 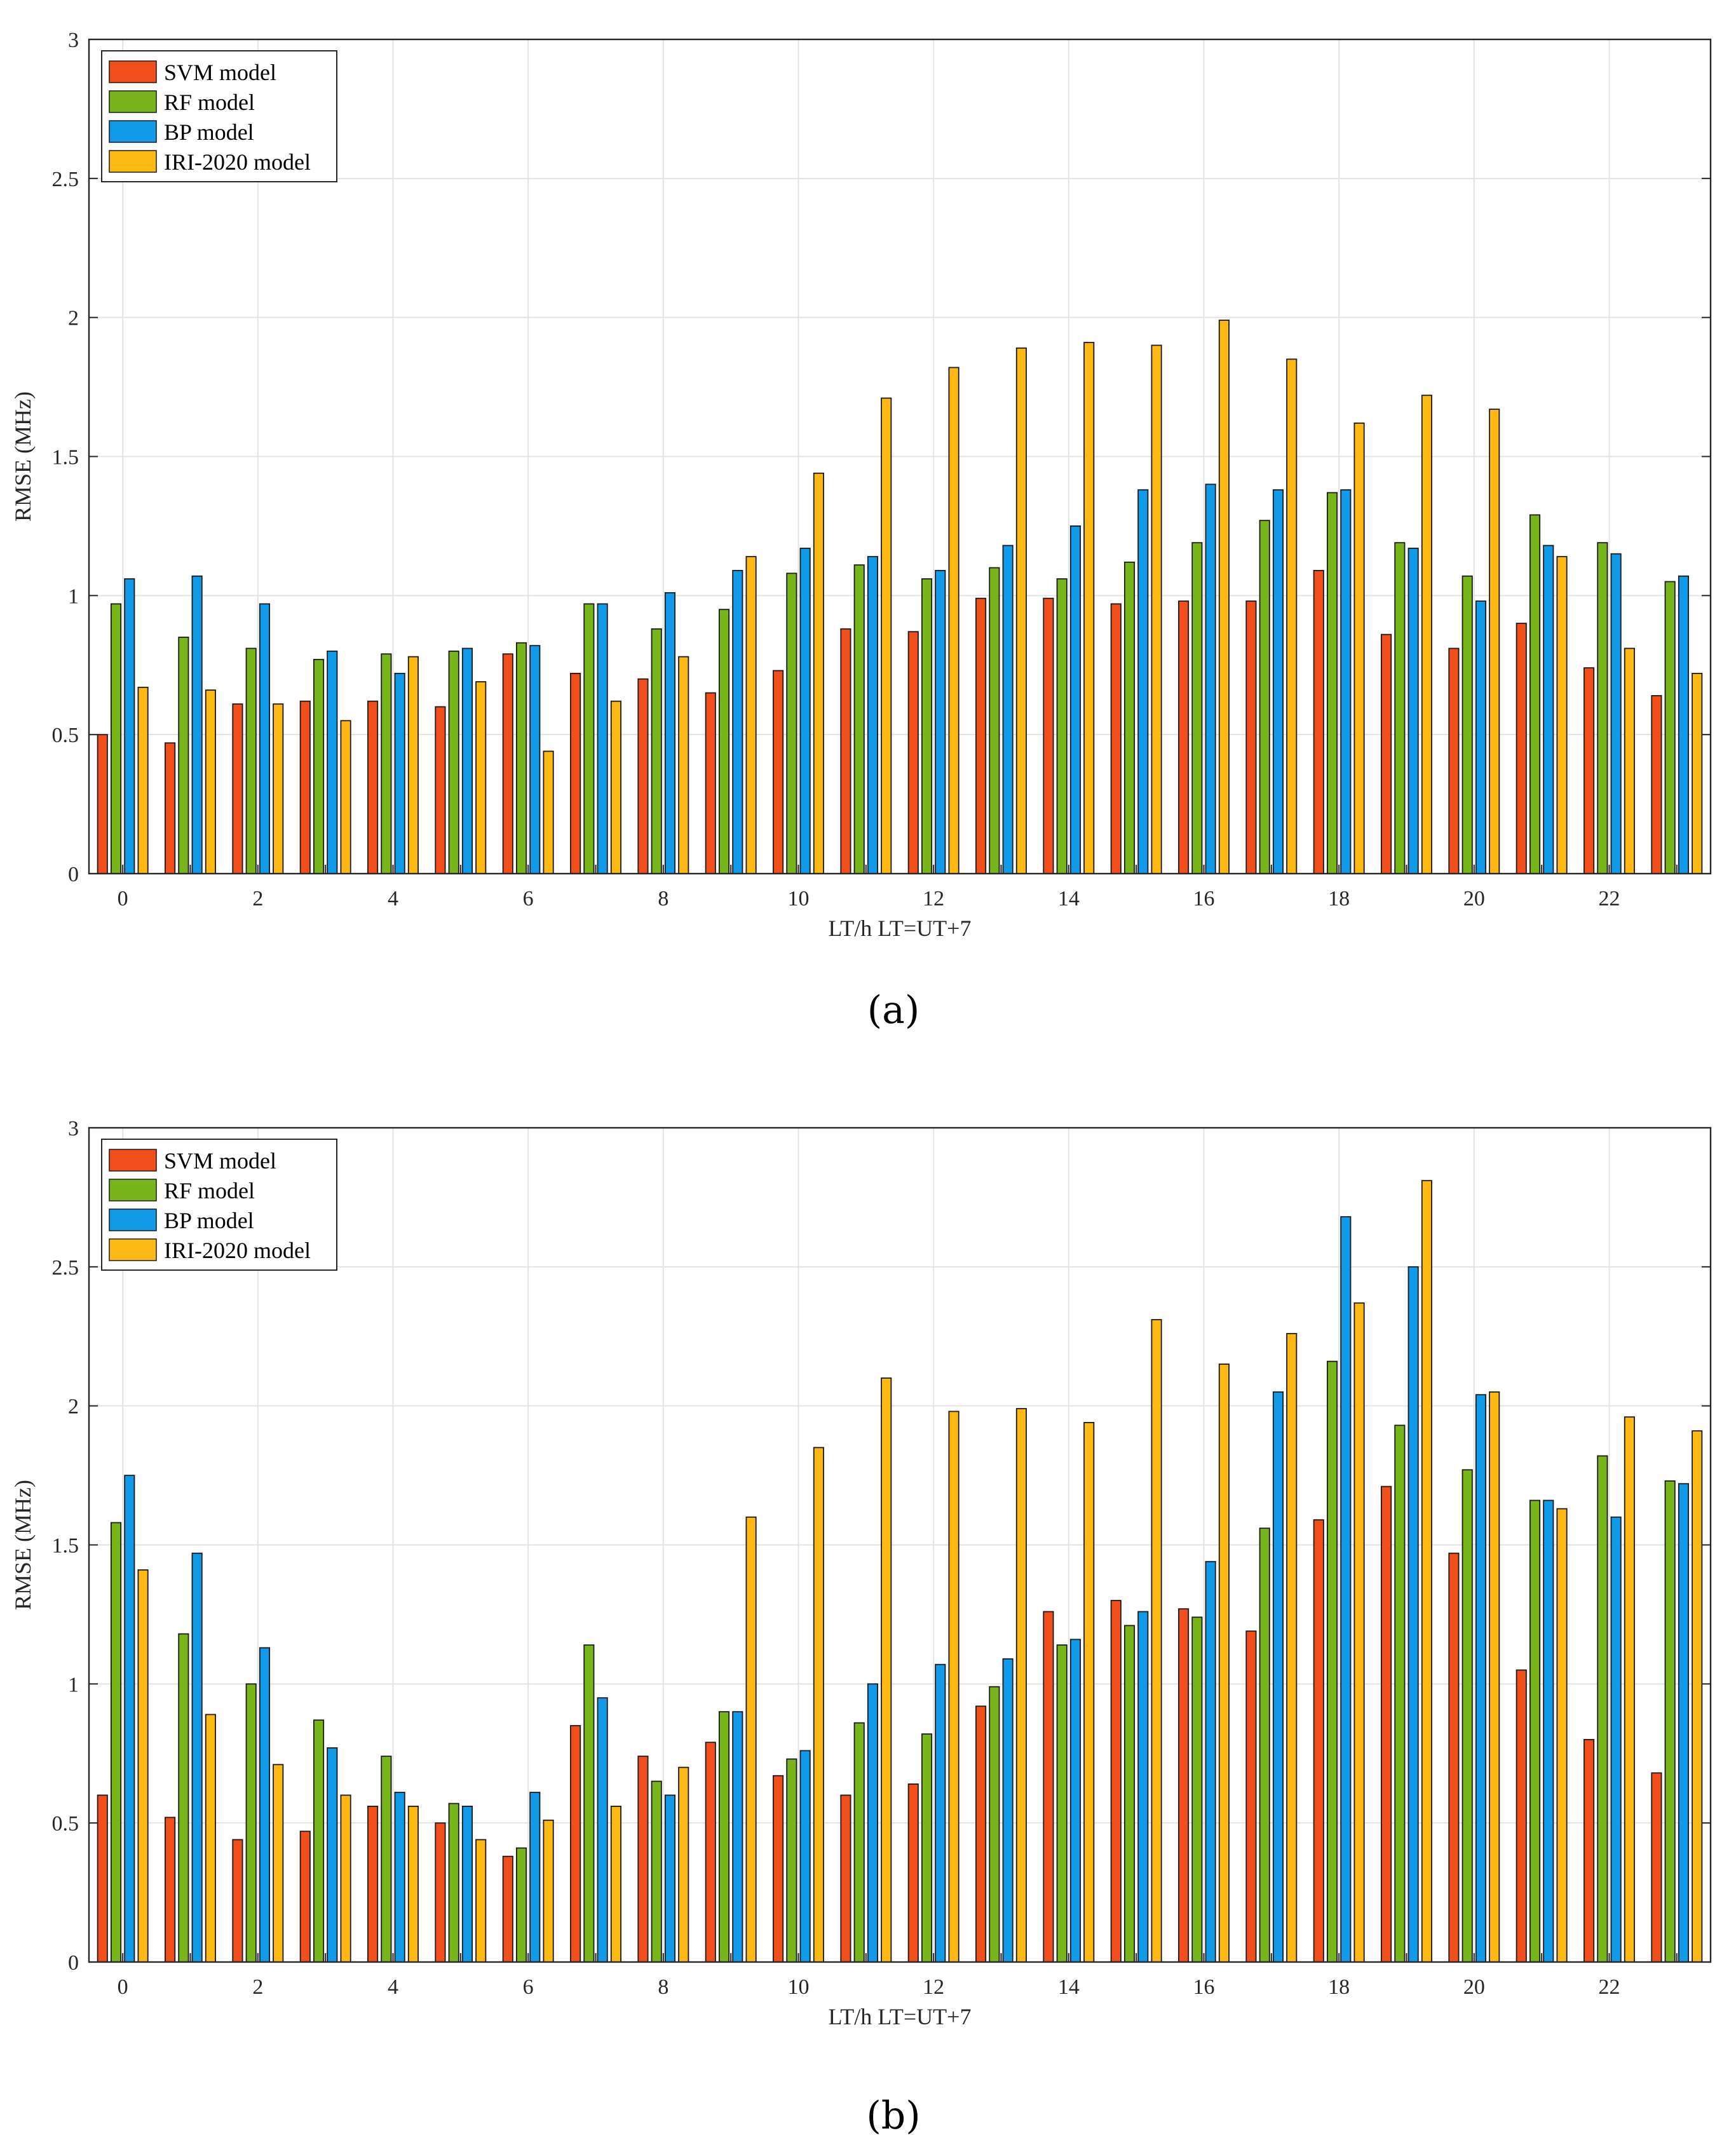 What do you see at coordinates (663, 898) in the screenshot?
I see `x-tick-label: 8` at bounding box center [663, 898].